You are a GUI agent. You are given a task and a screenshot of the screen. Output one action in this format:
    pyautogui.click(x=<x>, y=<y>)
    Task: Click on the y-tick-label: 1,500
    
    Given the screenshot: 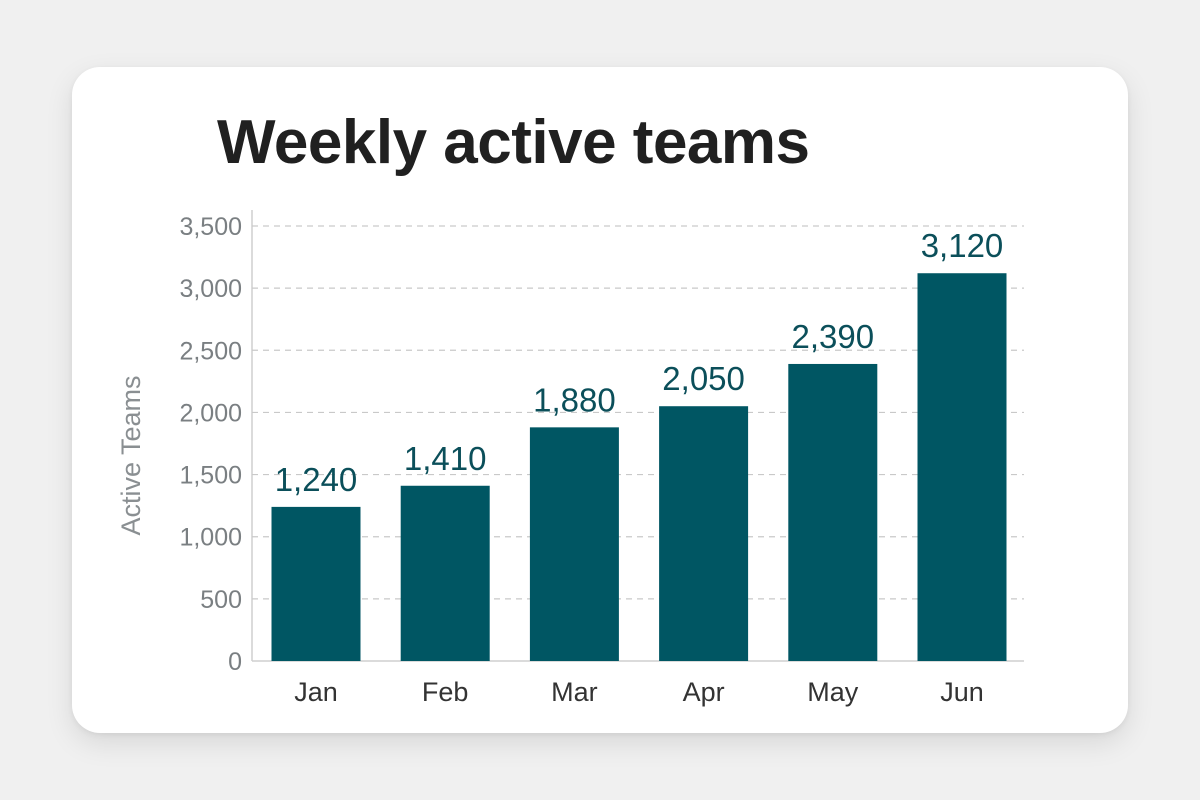 What is the action you would take?
    pyautogui.click(x=210, y=476)
    